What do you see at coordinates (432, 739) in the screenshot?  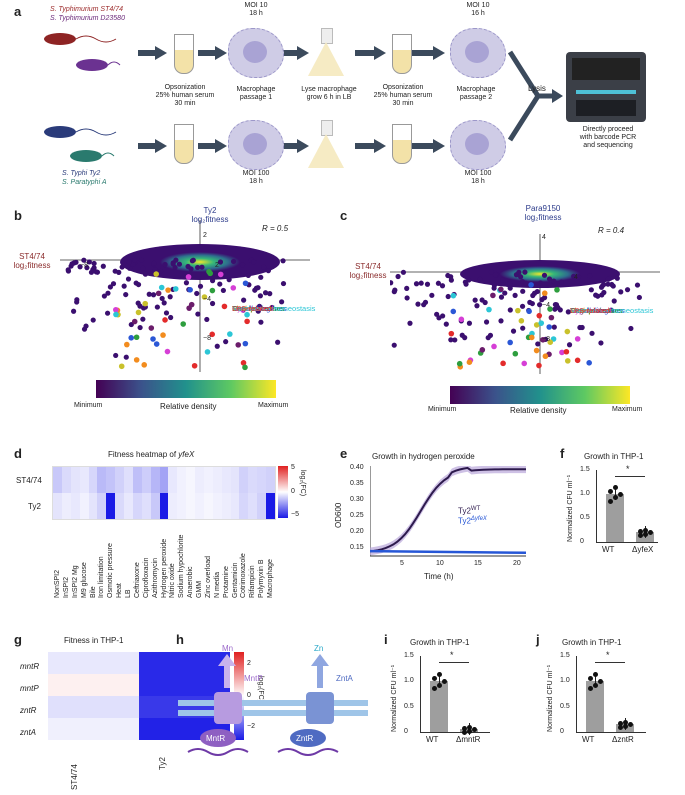 I see `bar-category: WT` at bounding box center [432, 739].